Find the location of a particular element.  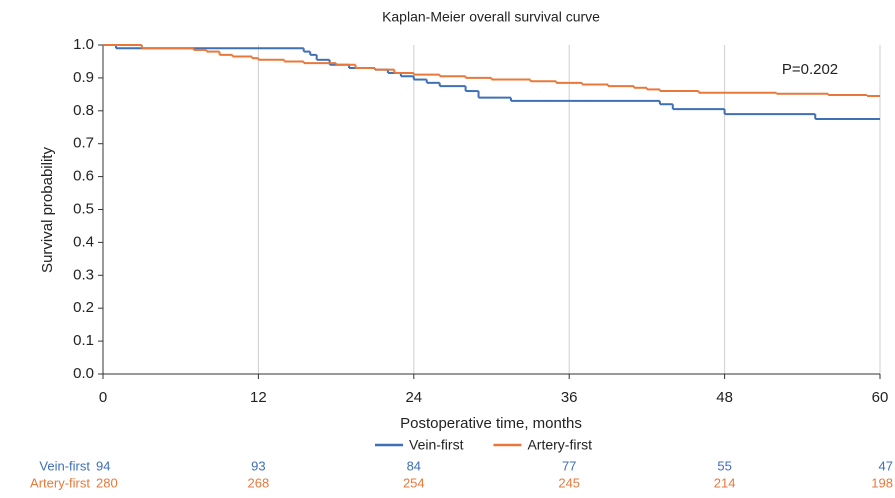

risk-row-label: Vein-first is located at coordinates (64, 465).